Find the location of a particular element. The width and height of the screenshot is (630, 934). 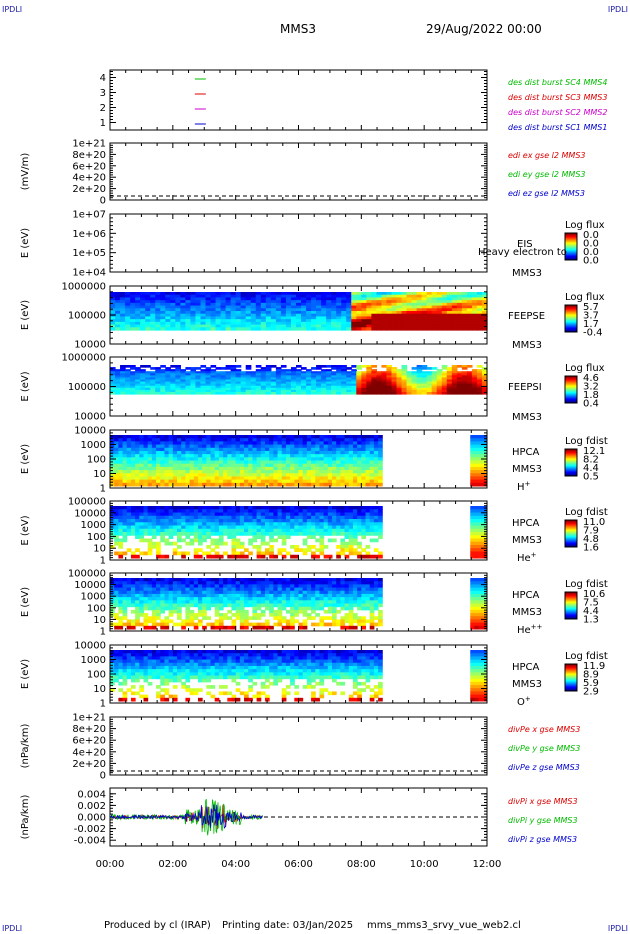

legend-entry: edi ez gse l2 MMS3 is located at coordinates (546, 193).